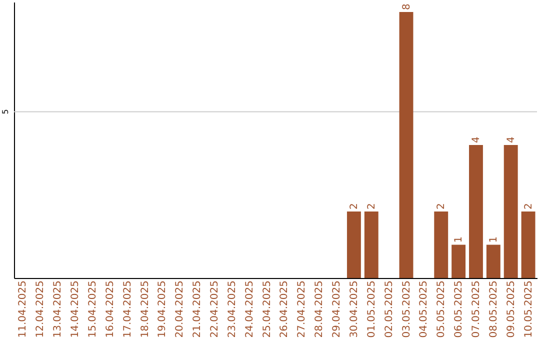 This screenshot has height=340, width=540. What do you see at coordinates (459, 309) in the screenshot?
I see `x-tick-label: 06.05.2025` at bounding box center [459, 309].